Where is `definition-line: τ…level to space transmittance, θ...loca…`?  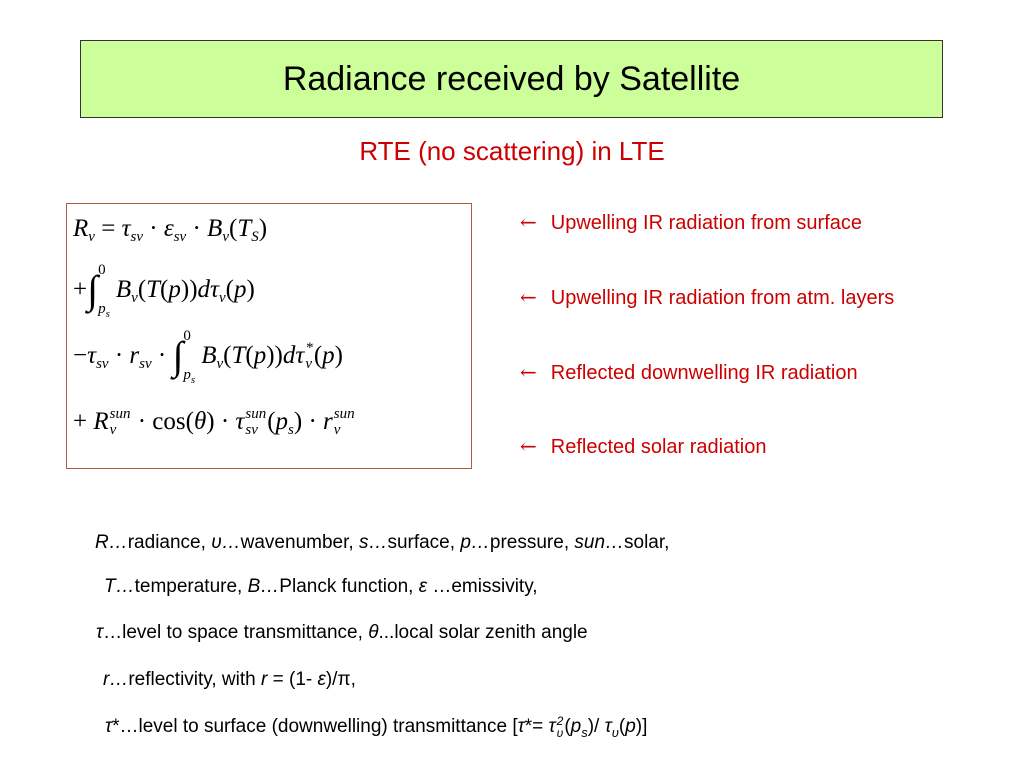 definition-line: τ…level to space transmittance, θ...loca… is located at coordinates (342, 633).